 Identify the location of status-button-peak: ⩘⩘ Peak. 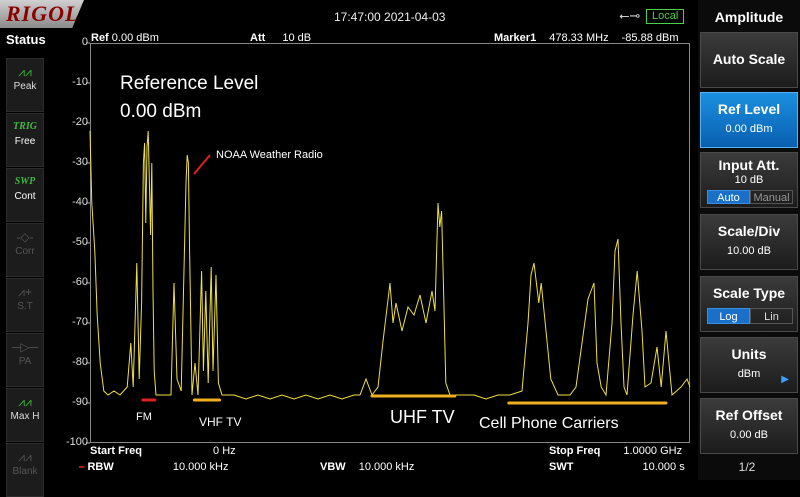
(25, 85).